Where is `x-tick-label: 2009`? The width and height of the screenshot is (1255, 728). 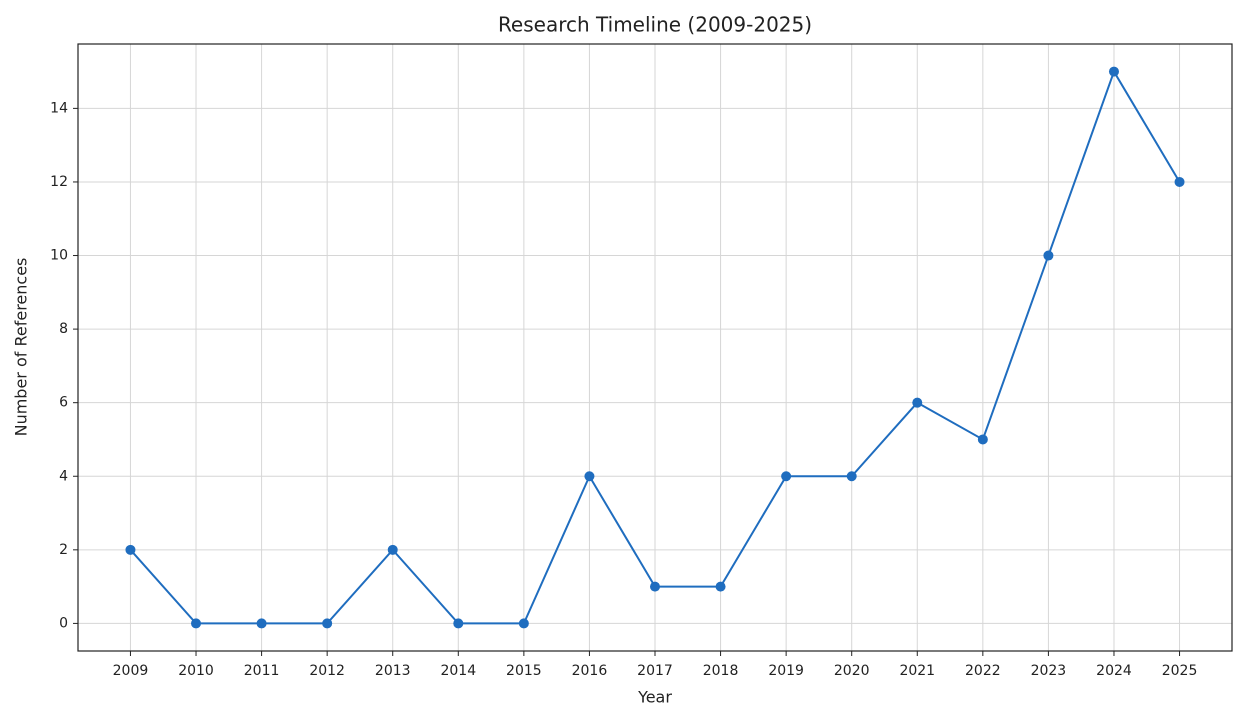 x-tick-label: 2009 is located at coordinates (131, 671).